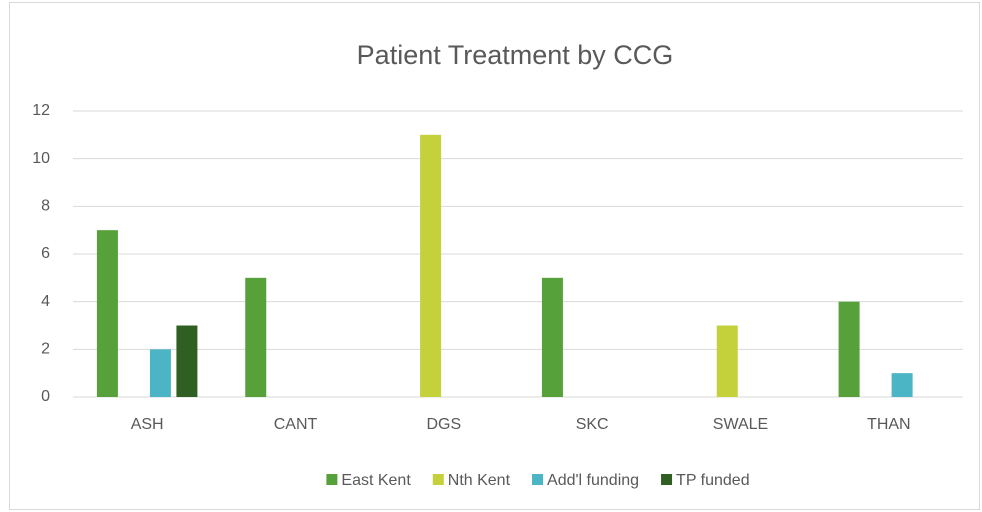 Image resolution: width=982 pixels, height=512 pixels. I want to click on chart-title: Patient Treatment by CCG, so click(515, 55).